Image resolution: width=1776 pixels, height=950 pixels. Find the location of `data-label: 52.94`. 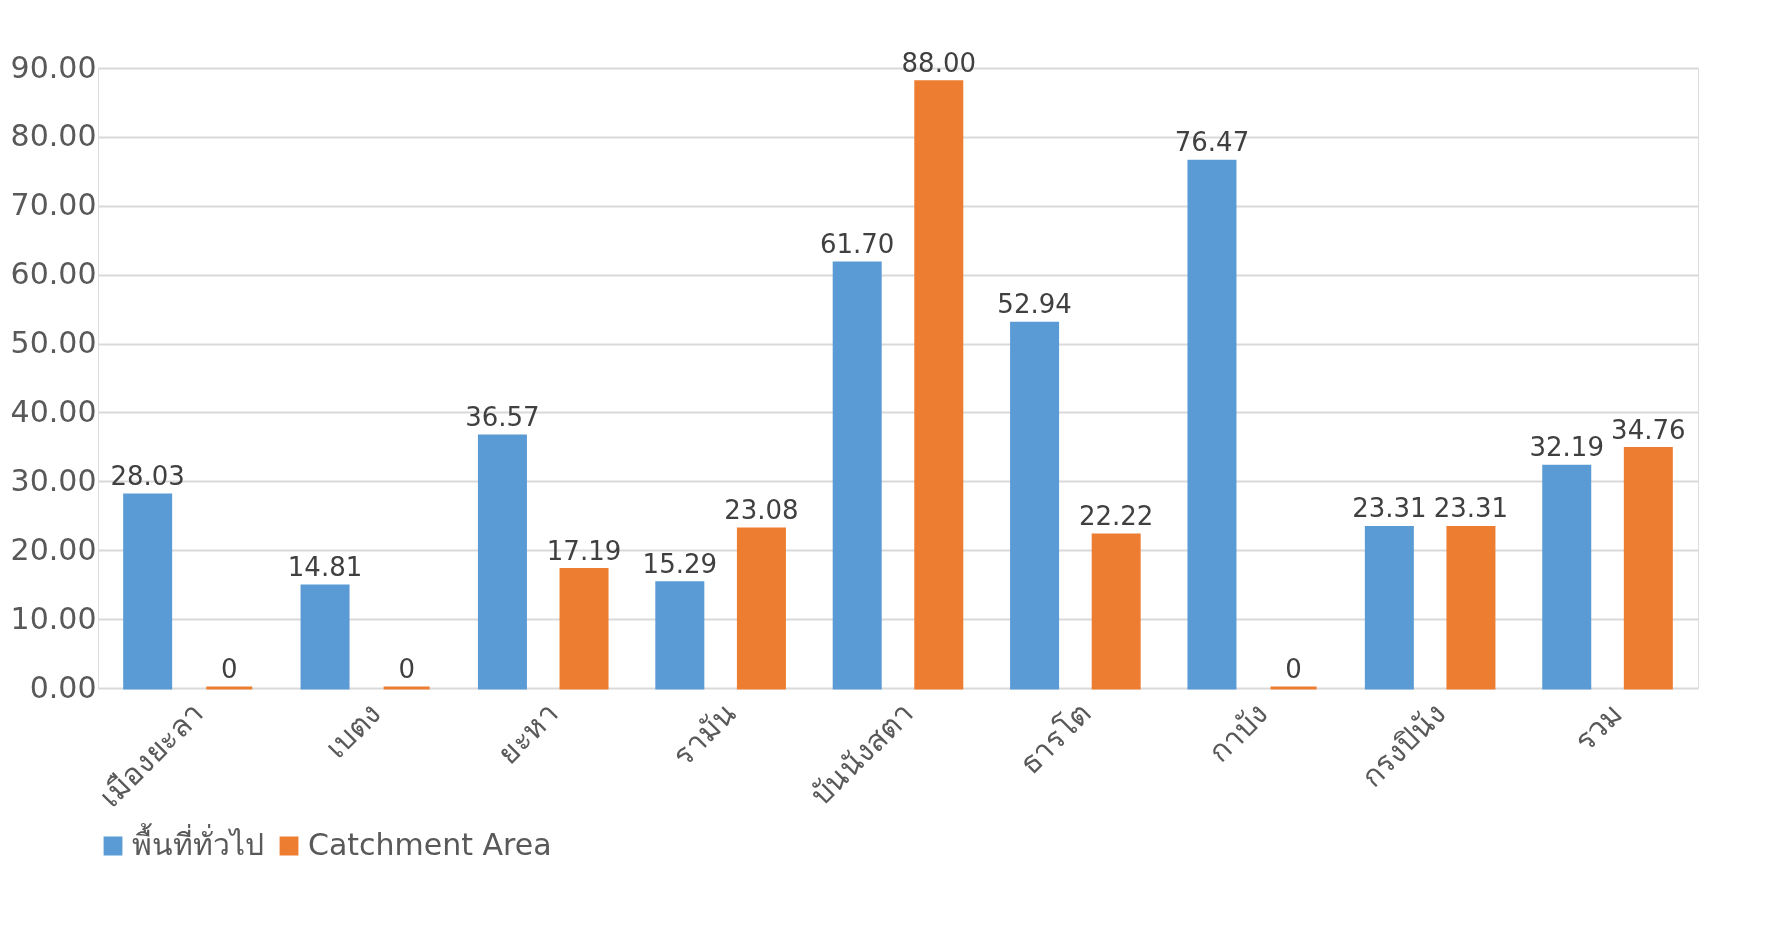

data-label: 52.94 is located at coordinates (1034, 304).